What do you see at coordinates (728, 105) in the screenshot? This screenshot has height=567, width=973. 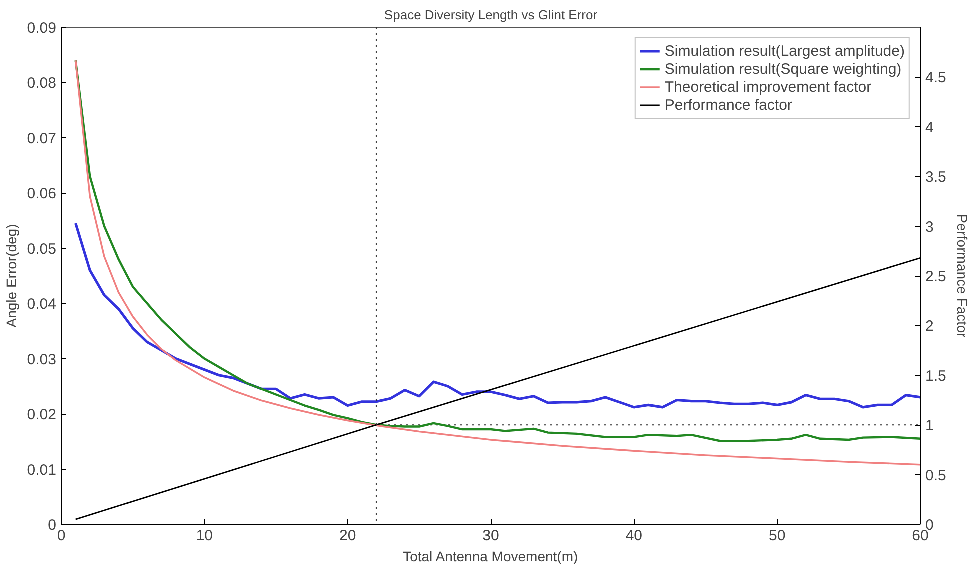 I see `legend-label: Performance factor` at bounding box center [728, 105].